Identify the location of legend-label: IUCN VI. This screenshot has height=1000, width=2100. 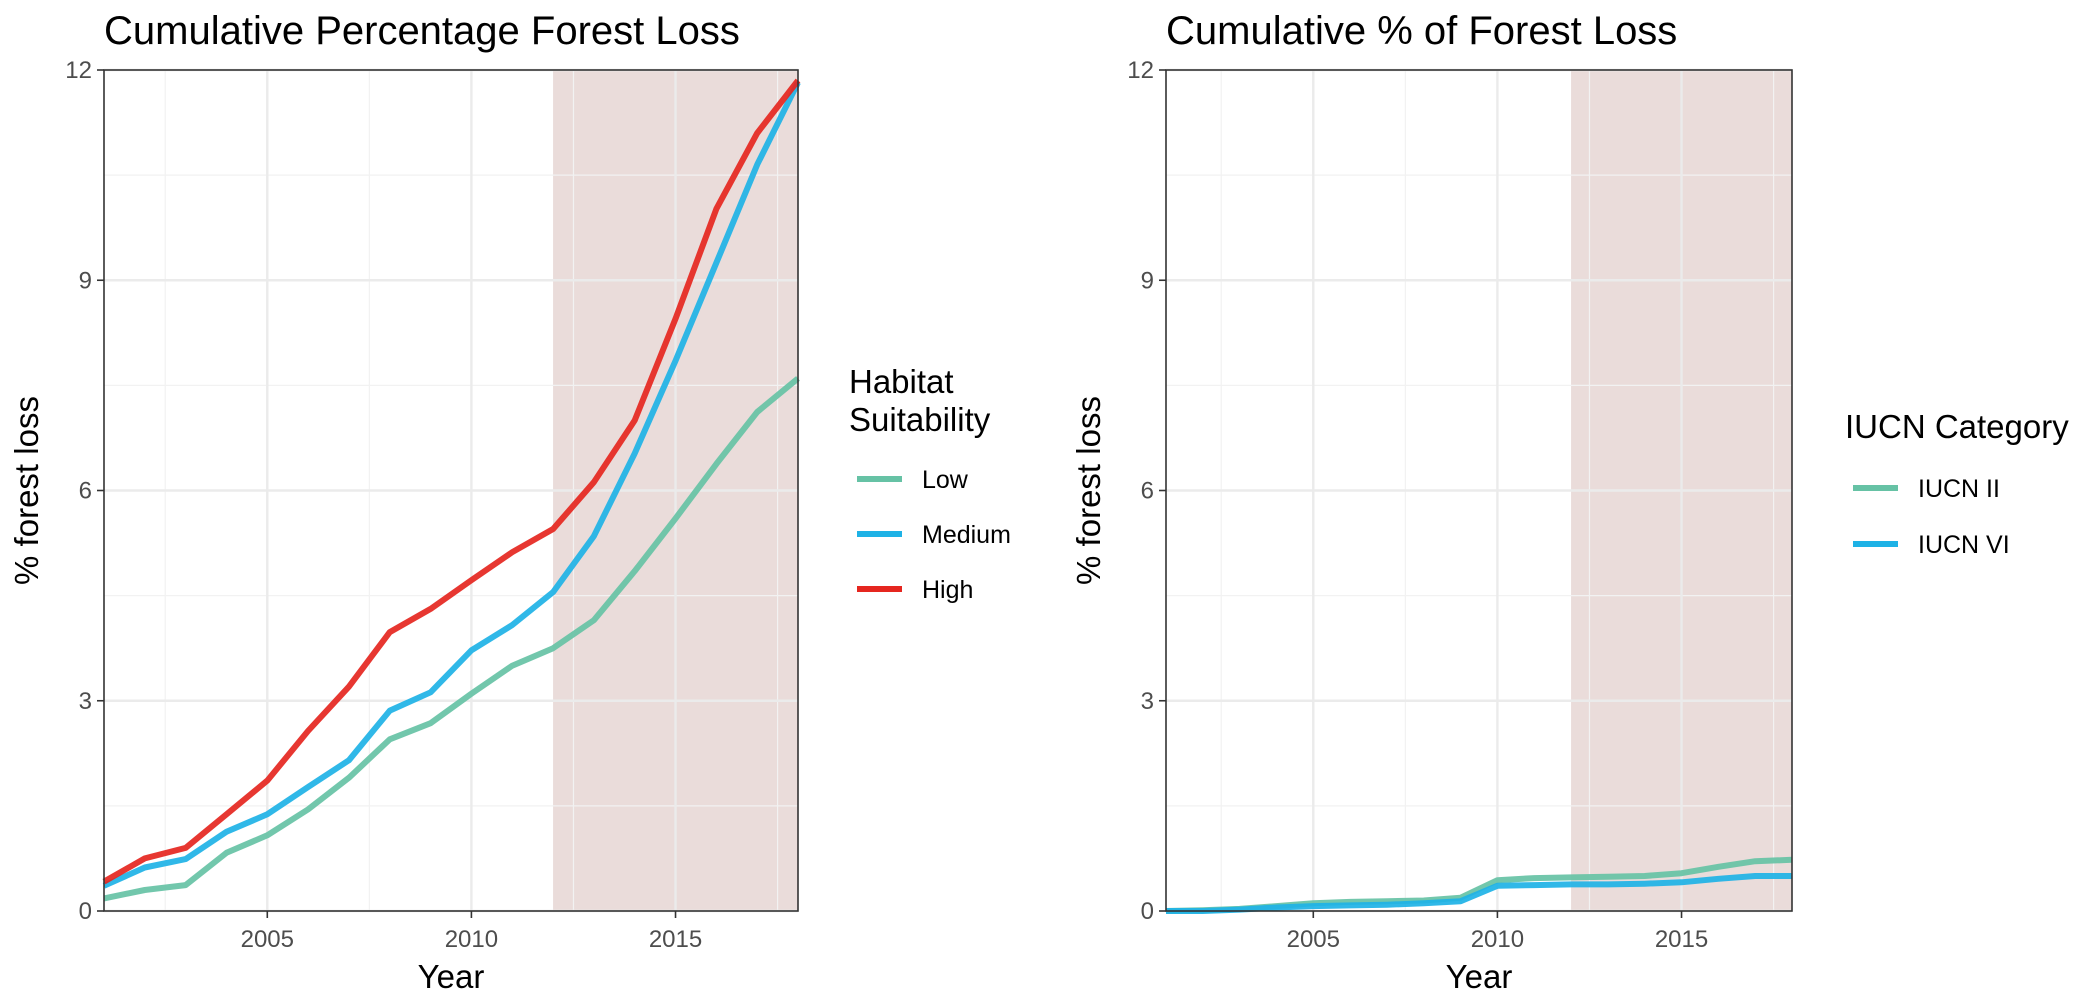
(1964, 545).